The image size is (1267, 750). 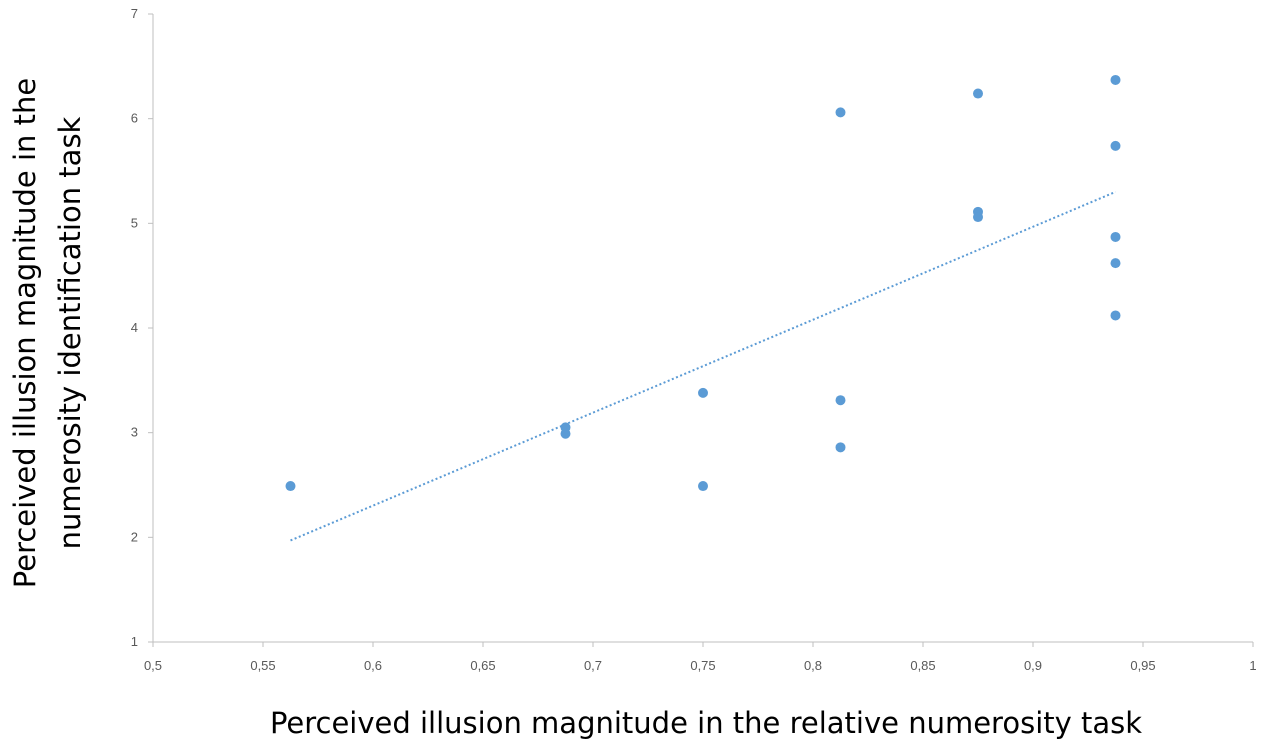 I want to click on x-tick-label: 0,7, so click(x=593, y=665).